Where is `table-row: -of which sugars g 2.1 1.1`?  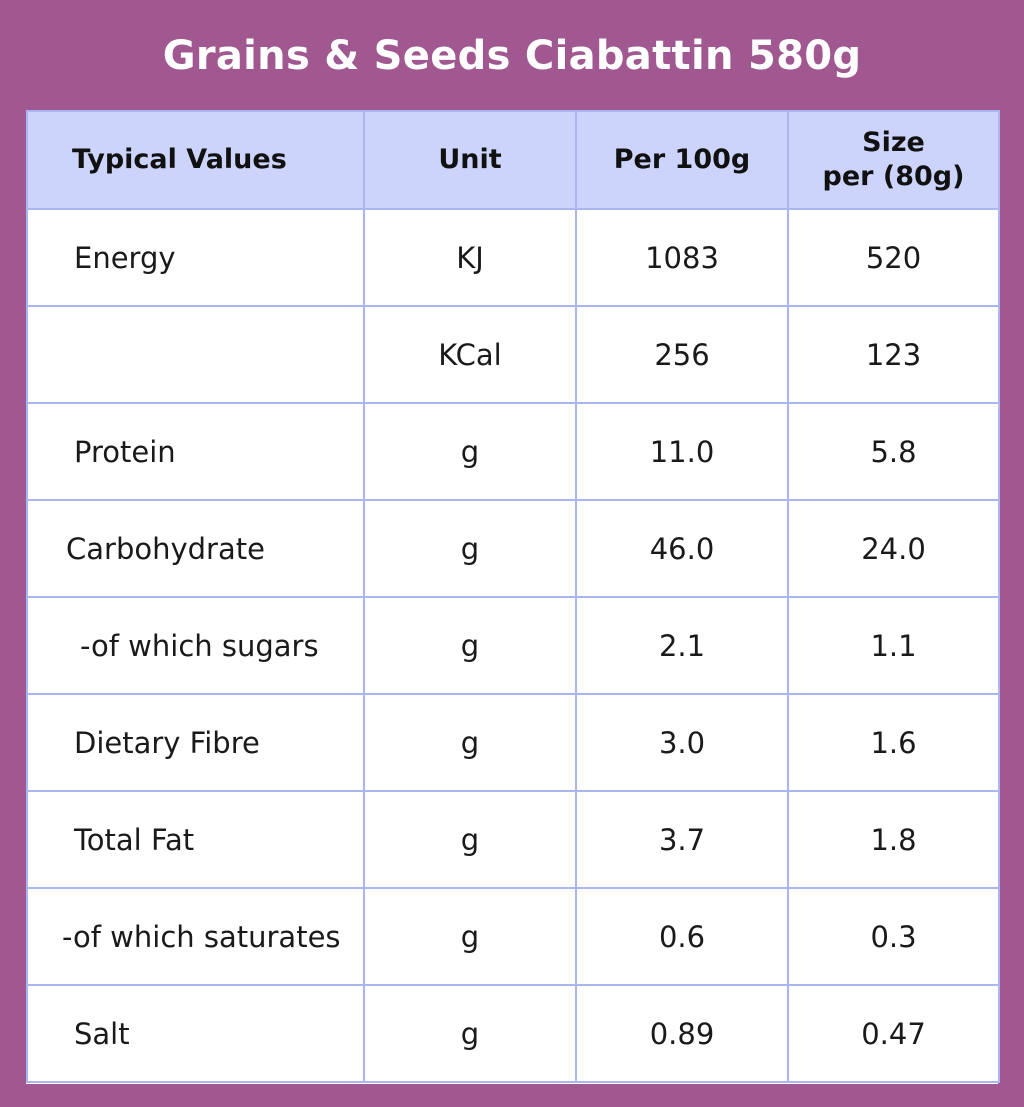 table-row: -of which sugars g 2.1 1.1 is located at coordinates (513, 645).